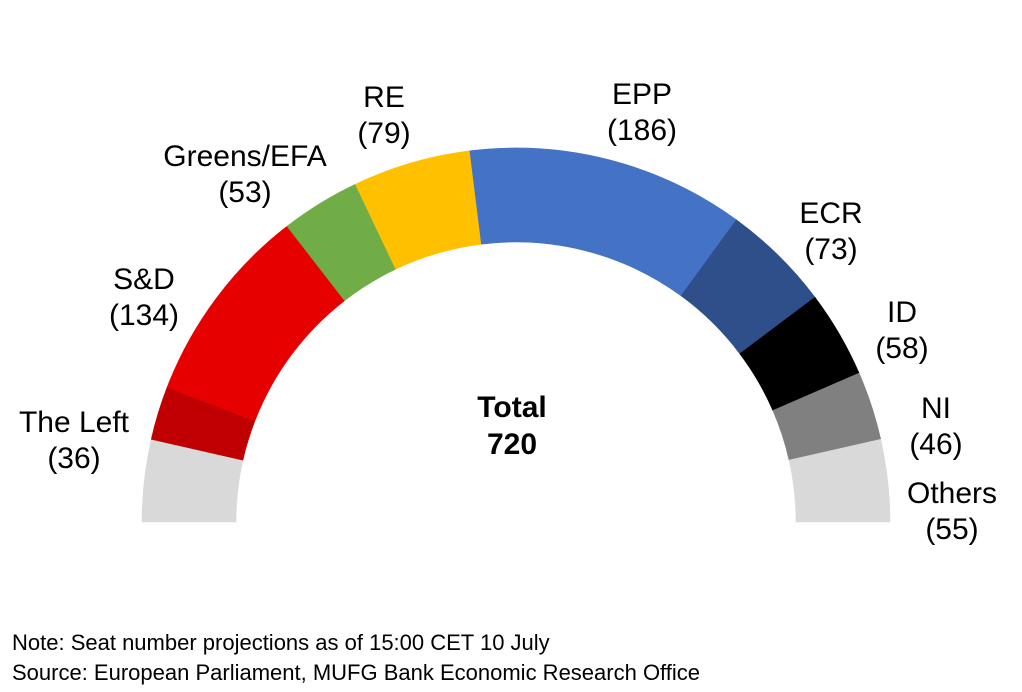 This screenshot has height=692, width=1022. Describe the element at coordinates (935, 444) in the screenshot. I see `label-count-ni: (46)` at that location.